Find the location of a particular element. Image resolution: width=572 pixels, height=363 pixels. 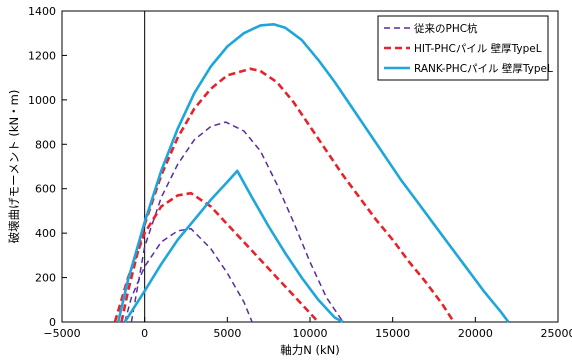

legend-label-1: HIT-PHCパイル 壁厚TypeL is located at coordinates (478, 48).